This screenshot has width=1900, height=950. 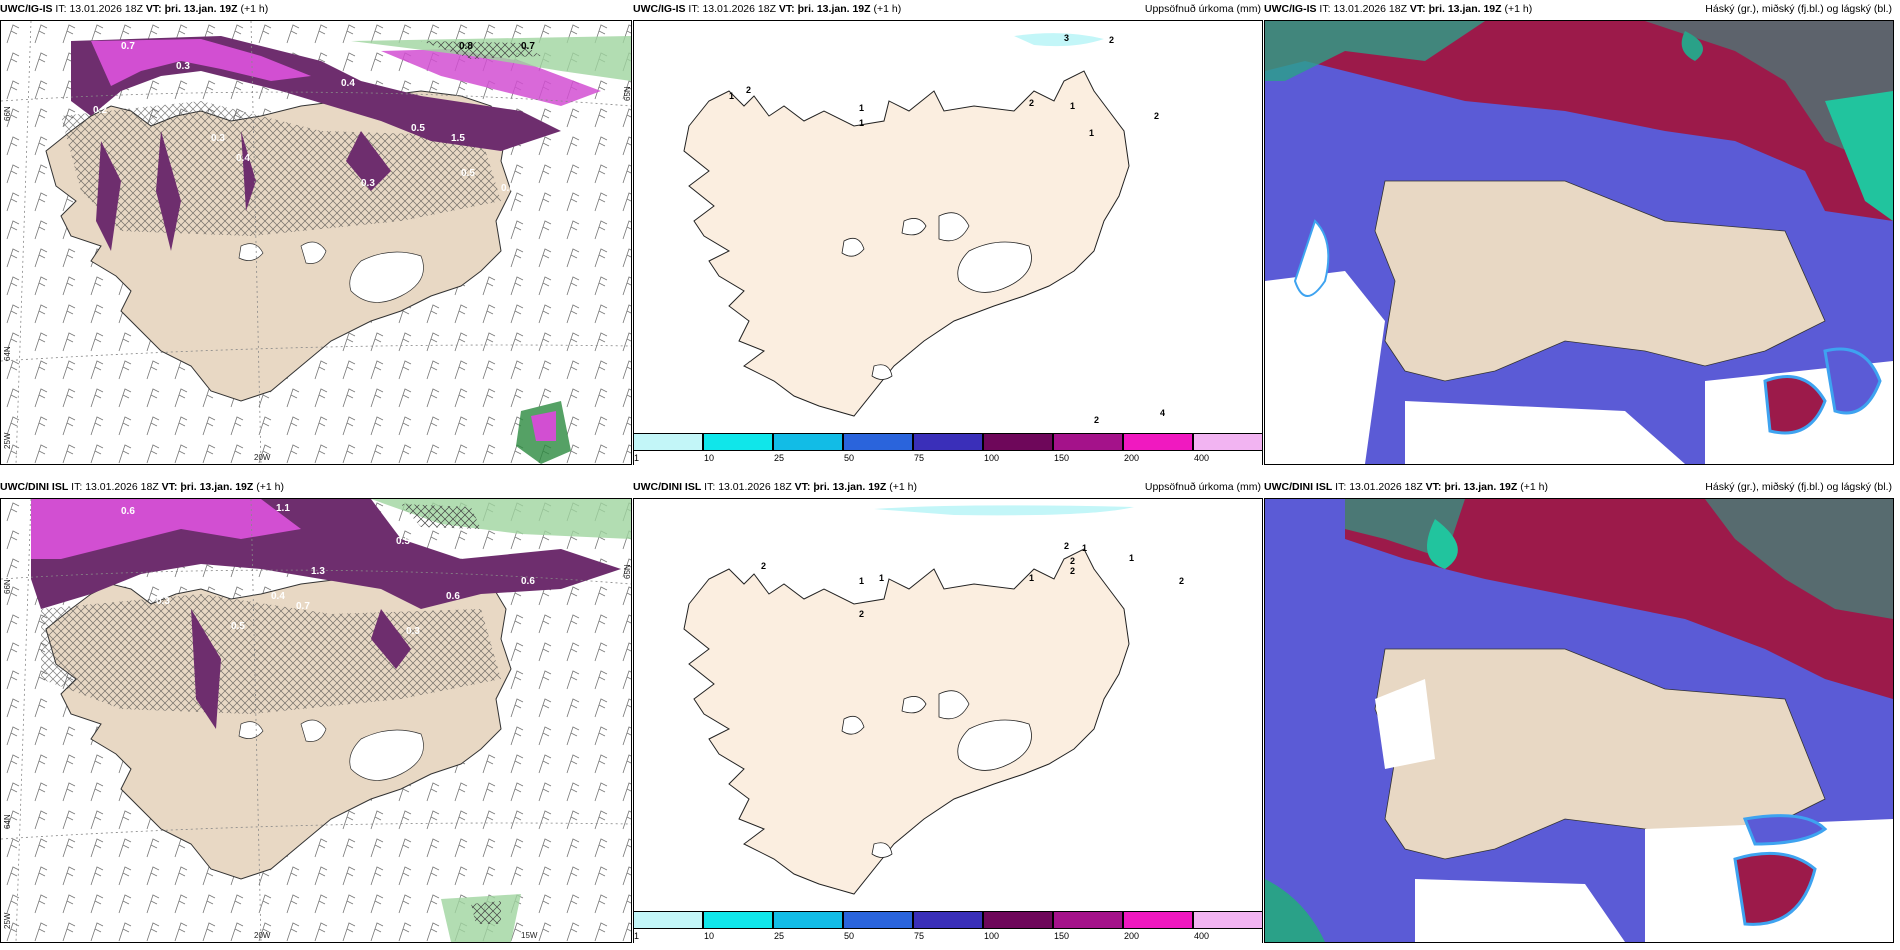 I want to click on value-label: 1.5, so click(x=458, y=138).